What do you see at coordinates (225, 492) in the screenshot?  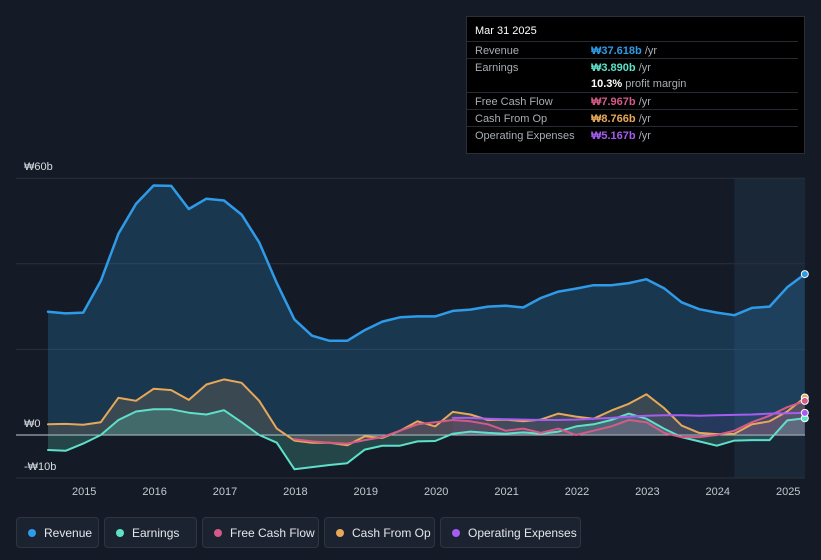 I see `x-tick-label: 2017` at bounding box center [225, 492].